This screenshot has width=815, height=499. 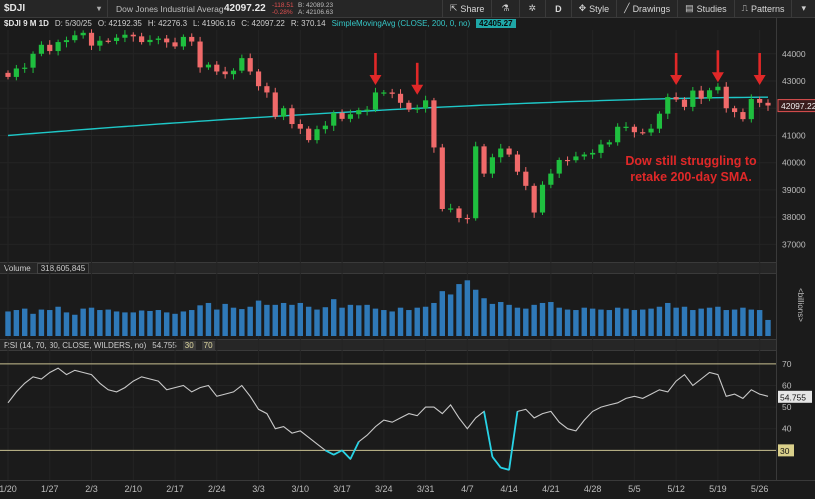 I want to click on arrow-down-icon-head, so click(x=676, y=80).